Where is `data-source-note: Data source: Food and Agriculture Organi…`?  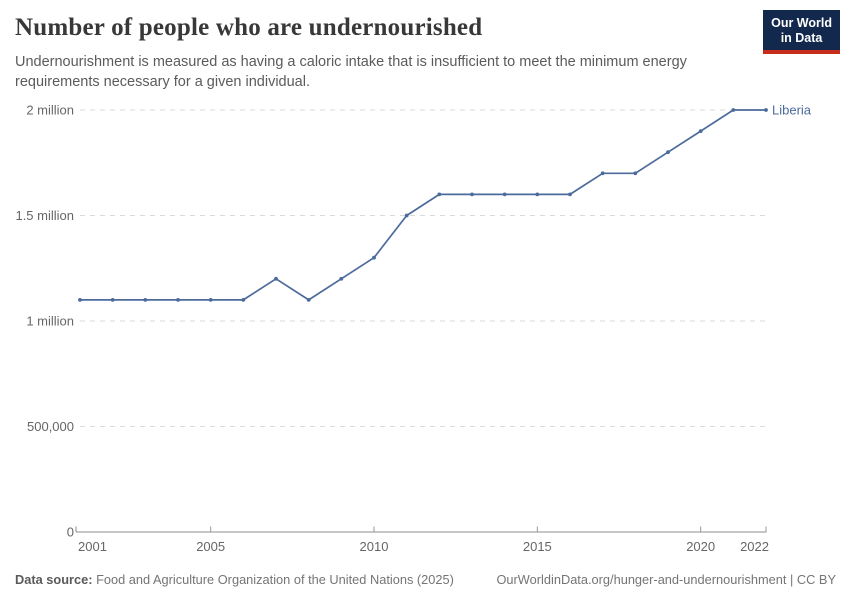 data-source-note: Data source: Food and Agriculture Organi… is located at coordinates (234, 579).